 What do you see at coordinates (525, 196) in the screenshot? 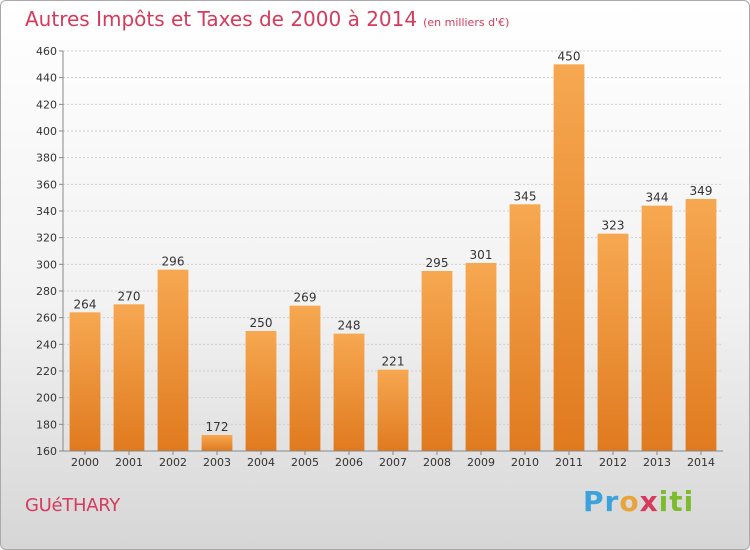
I see `bar-value-label: 345` at bounding box center [525, 196].